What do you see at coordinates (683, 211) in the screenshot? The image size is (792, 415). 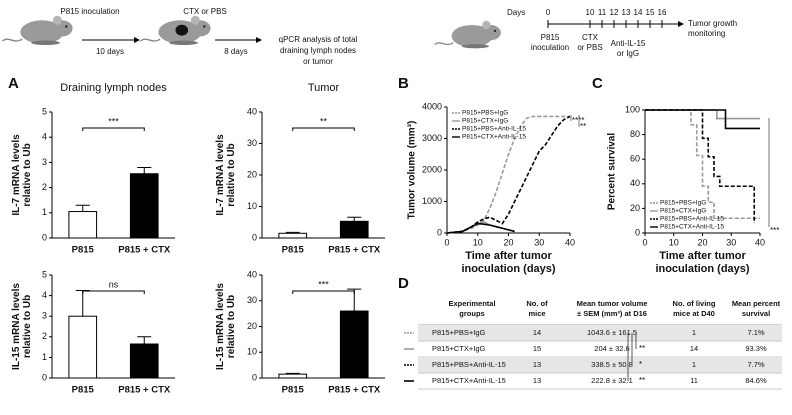 I see `legend-label: P815+CTX+IgG` at bounding box center [683, 211].